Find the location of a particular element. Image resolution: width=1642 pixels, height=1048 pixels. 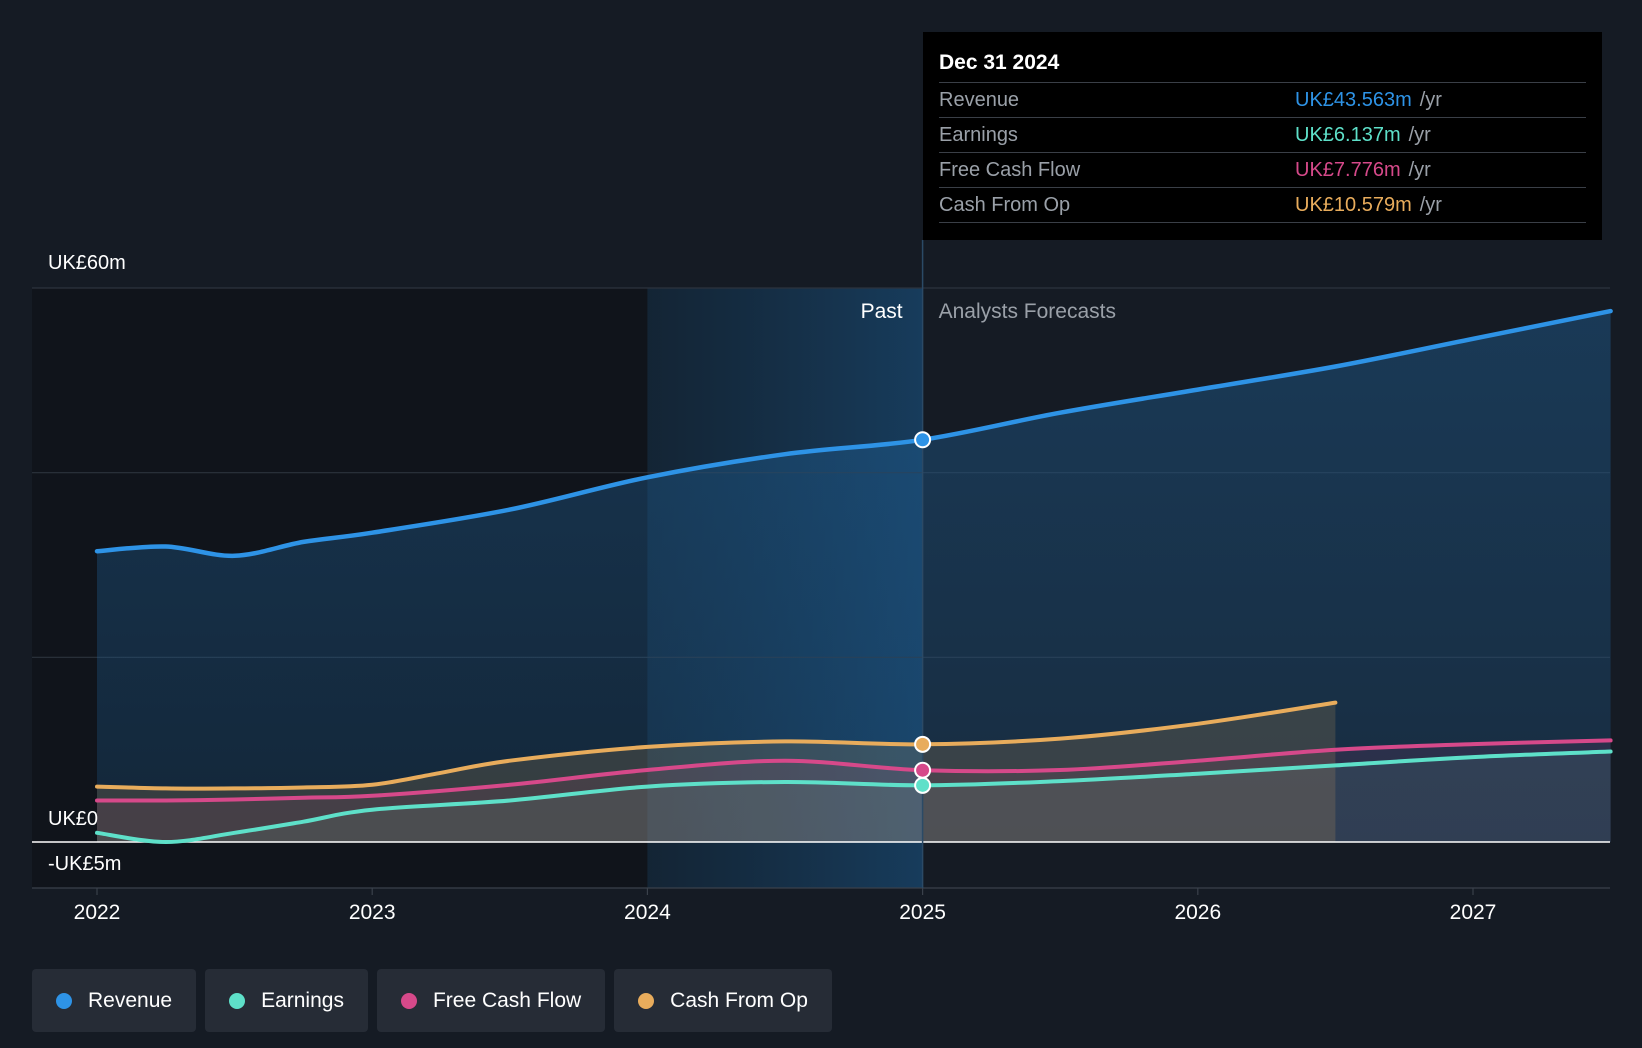

legend-label: Cash From Op is located at coordinates (739, 1000).